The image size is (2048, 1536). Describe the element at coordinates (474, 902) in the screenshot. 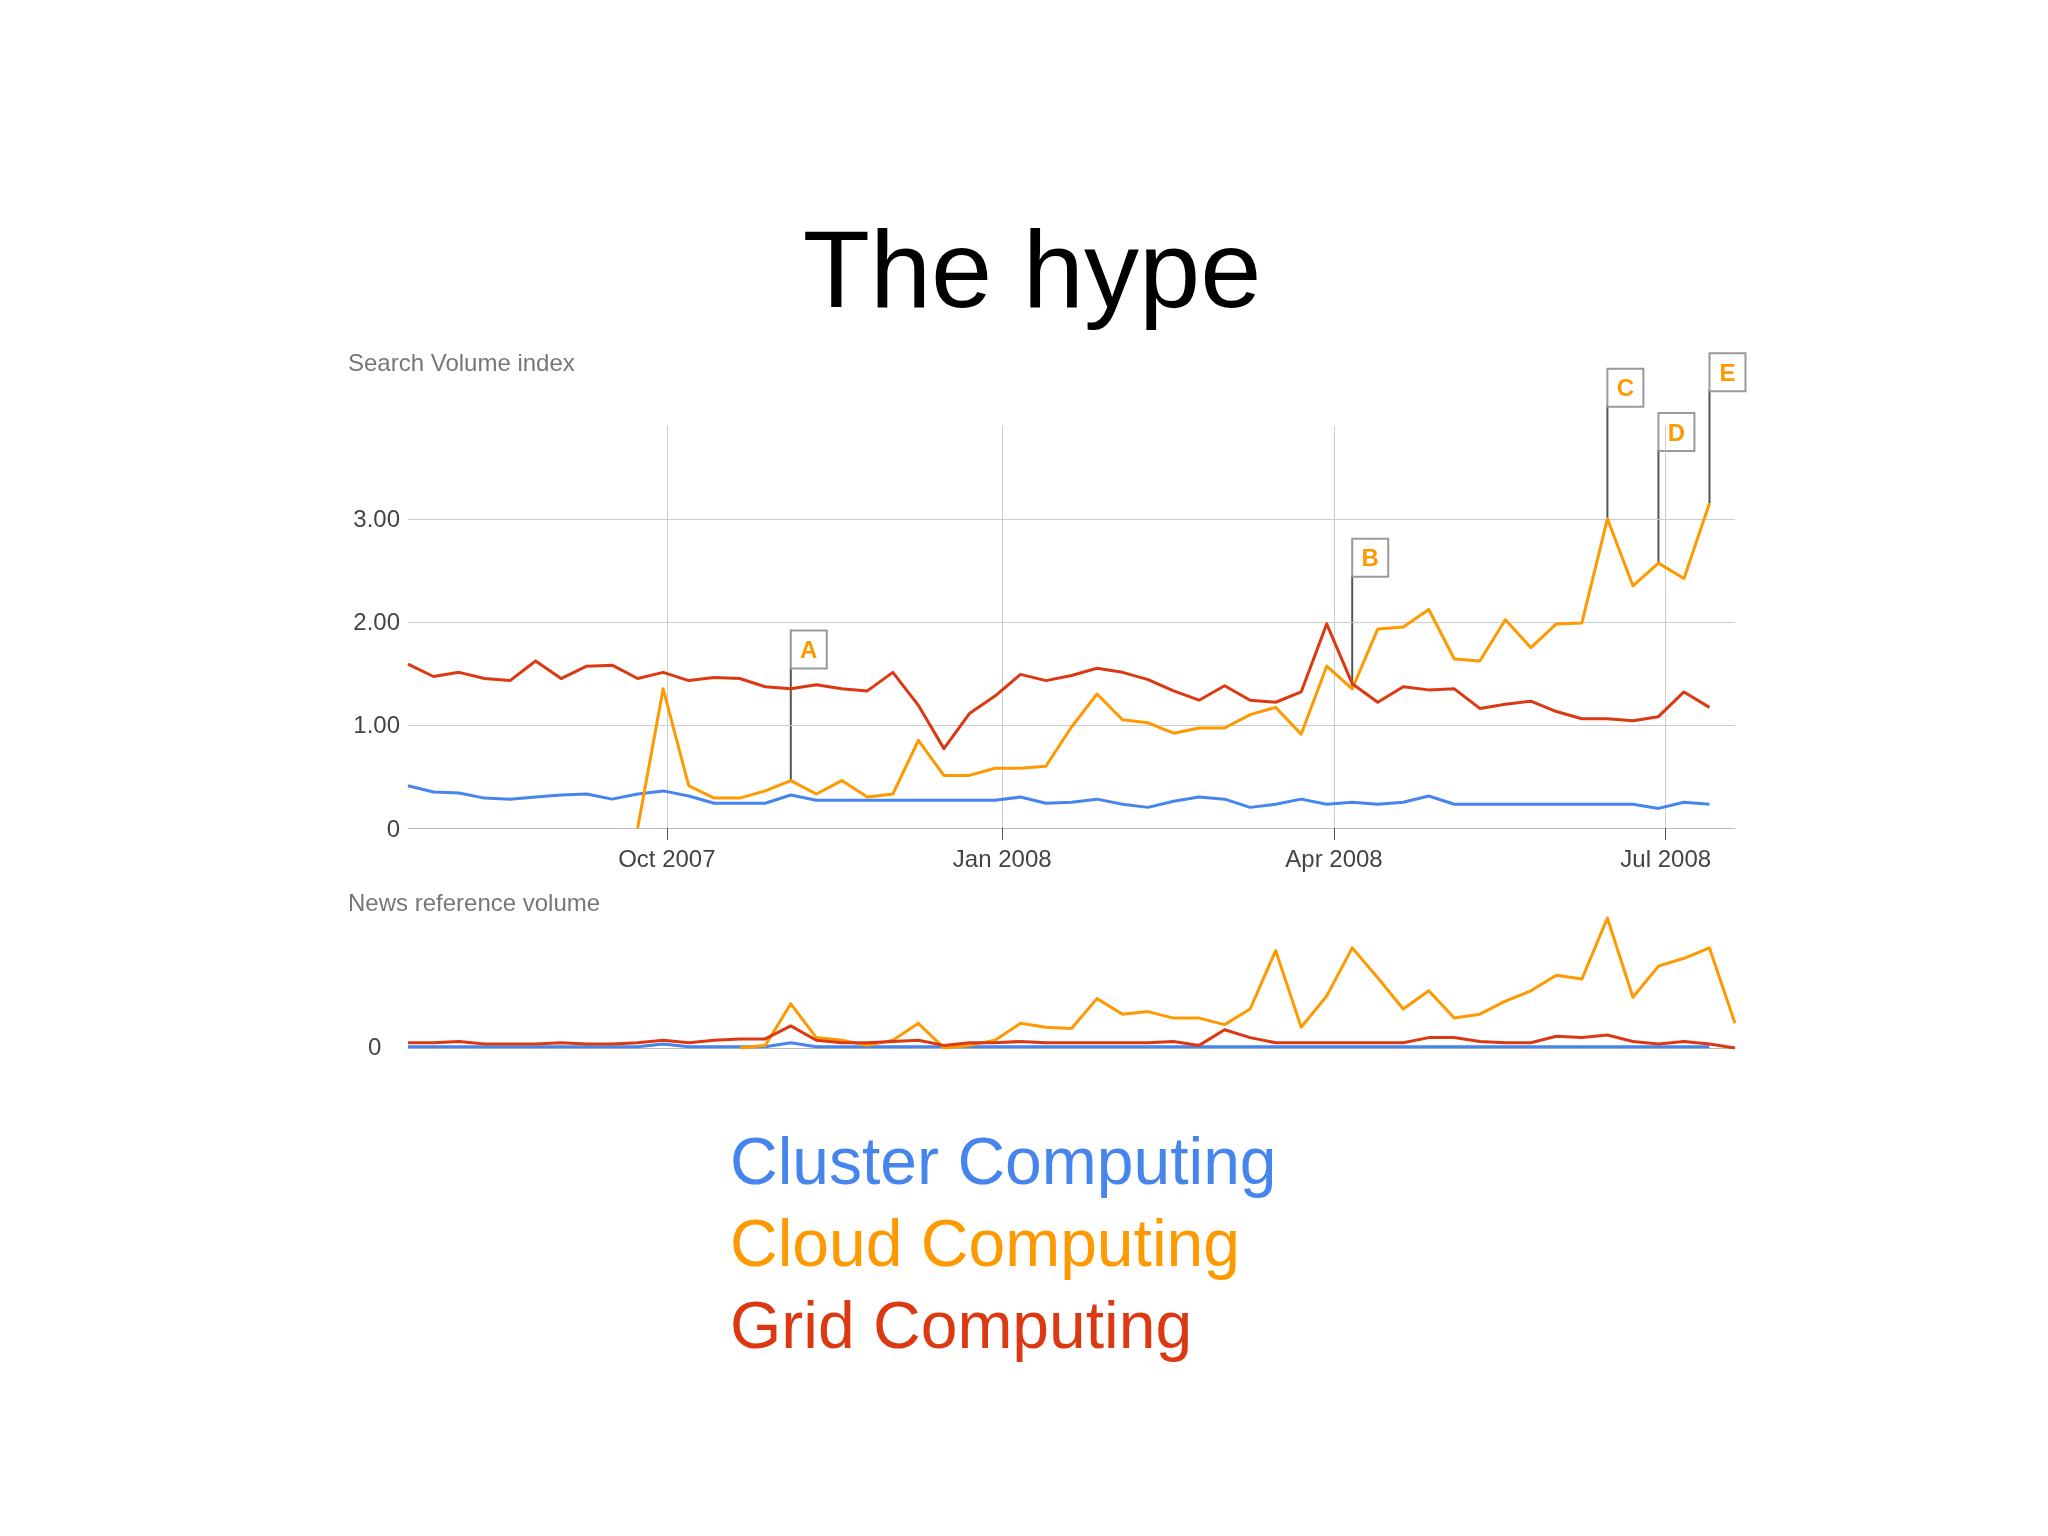

I see `y-axis-title: News reference volume` at that location.